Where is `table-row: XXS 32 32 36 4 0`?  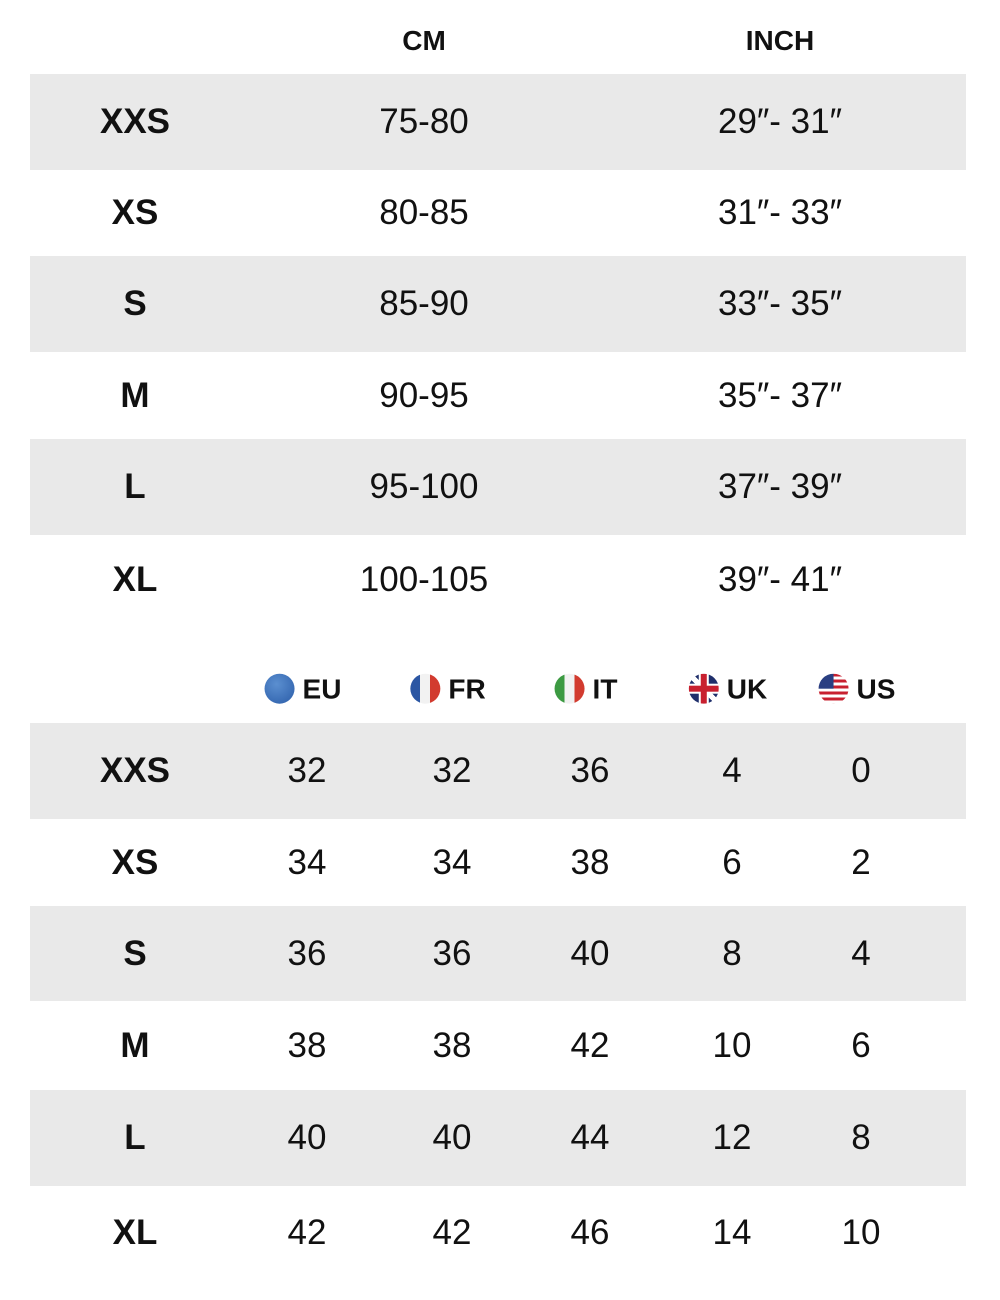
table-row: XXS 32 32 36 4 0 is located at coordinates (498, 771).